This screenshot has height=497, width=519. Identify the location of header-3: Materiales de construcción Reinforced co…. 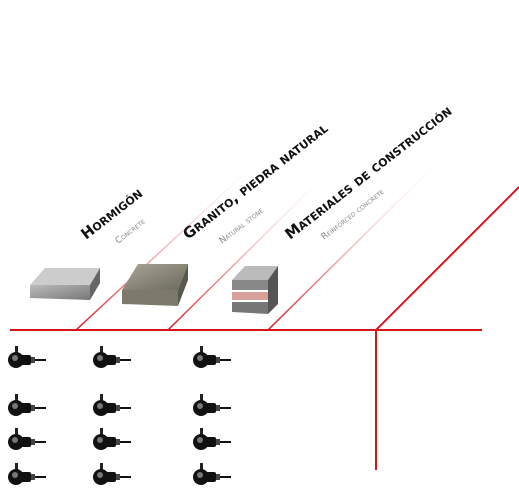
(368, 172).